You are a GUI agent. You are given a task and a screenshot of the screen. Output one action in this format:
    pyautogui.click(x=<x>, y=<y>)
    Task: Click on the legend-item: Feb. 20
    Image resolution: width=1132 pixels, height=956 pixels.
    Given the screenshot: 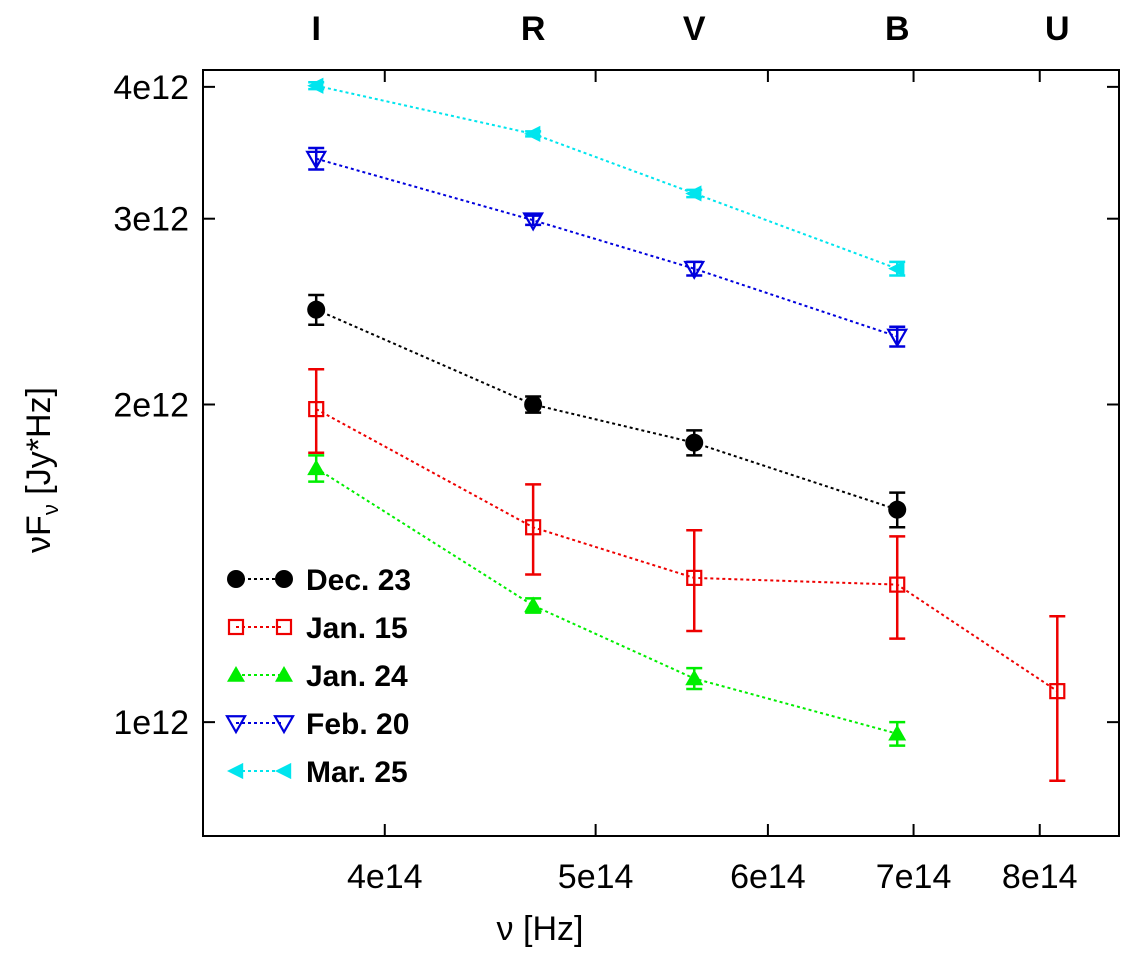 What is the action you would take?
    pyautogui.click(x=317, y=724)
    